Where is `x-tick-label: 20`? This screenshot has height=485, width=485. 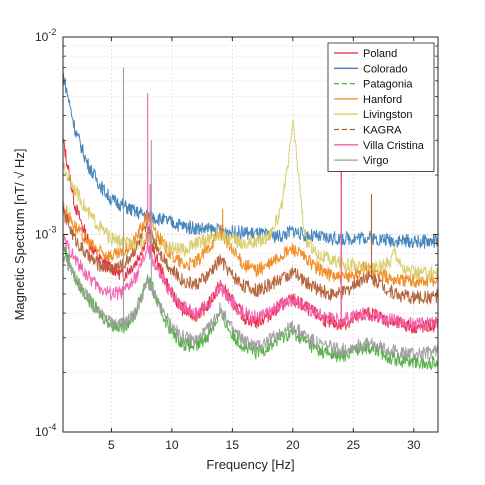 x-tick-label: 20 is located at coordinates (293, 445).